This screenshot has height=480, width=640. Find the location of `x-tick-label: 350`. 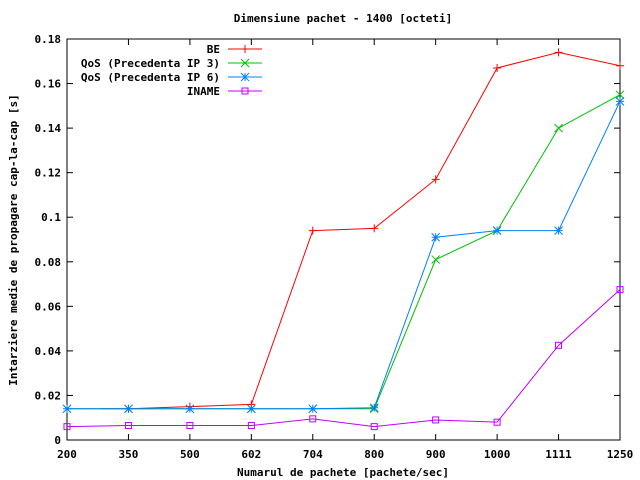

x-tick-label: 350 is located at coordinates (129, 454).